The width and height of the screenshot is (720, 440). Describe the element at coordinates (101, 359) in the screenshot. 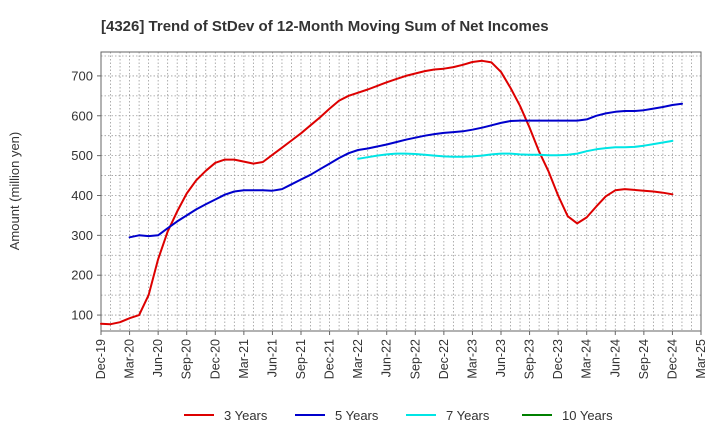

I see `x-tick-label: Dec-19` at that location.